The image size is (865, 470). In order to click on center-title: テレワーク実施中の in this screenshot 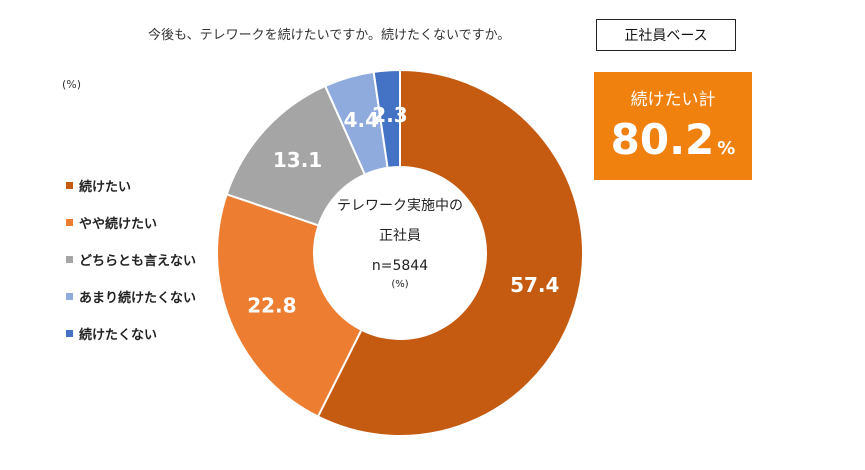, I will do `click(400, 206)`.